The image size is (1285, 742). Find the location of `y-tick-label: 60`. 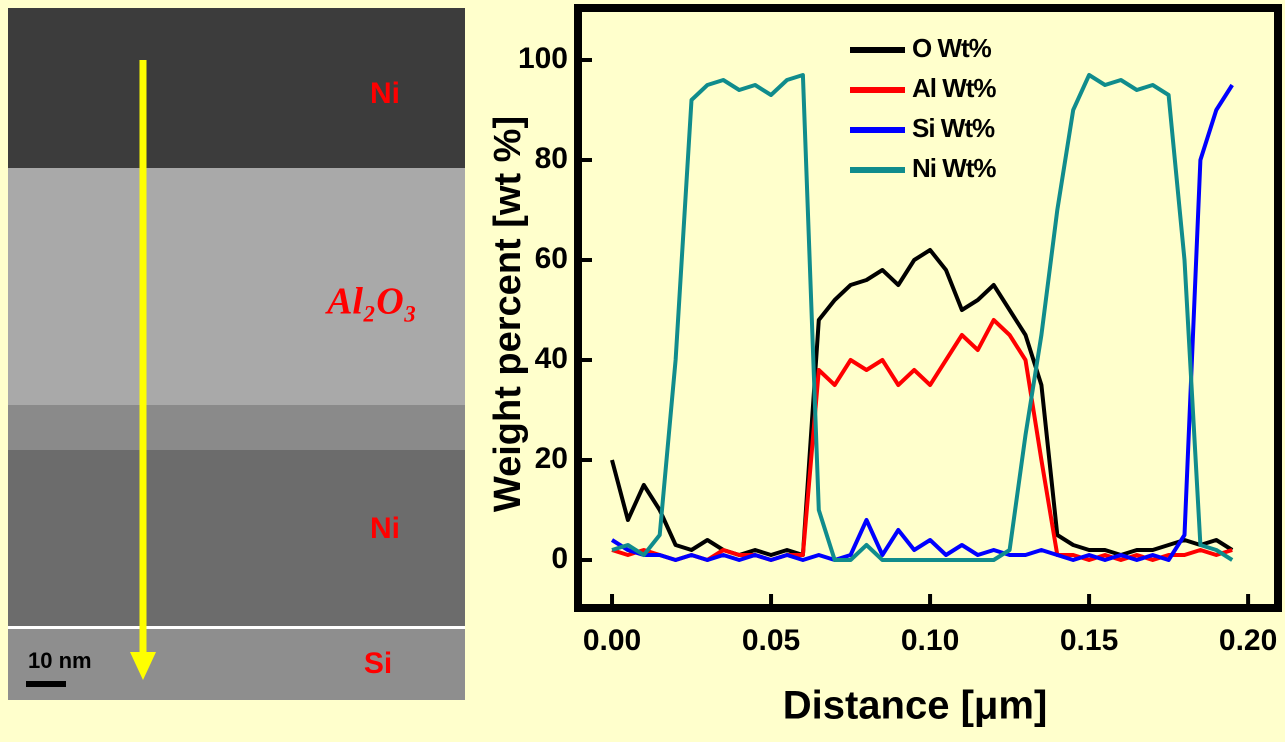

y-tick-label: 60 is located at coordinates (551, 258).